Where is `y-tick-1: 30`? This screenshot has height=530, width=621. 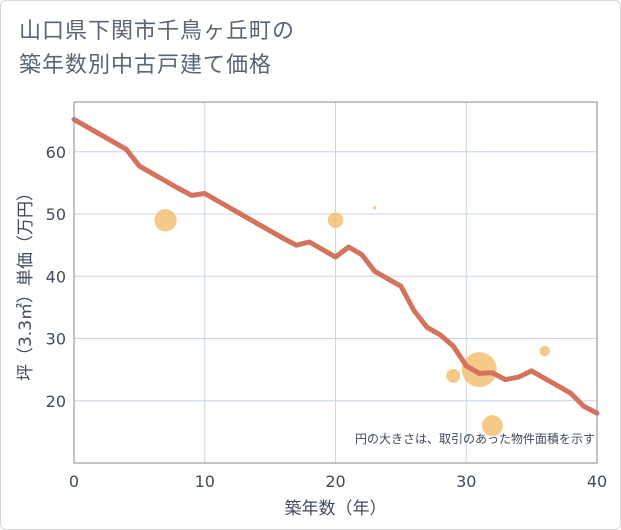 y-tick-1: 30 is located at coordinates (56, 339).